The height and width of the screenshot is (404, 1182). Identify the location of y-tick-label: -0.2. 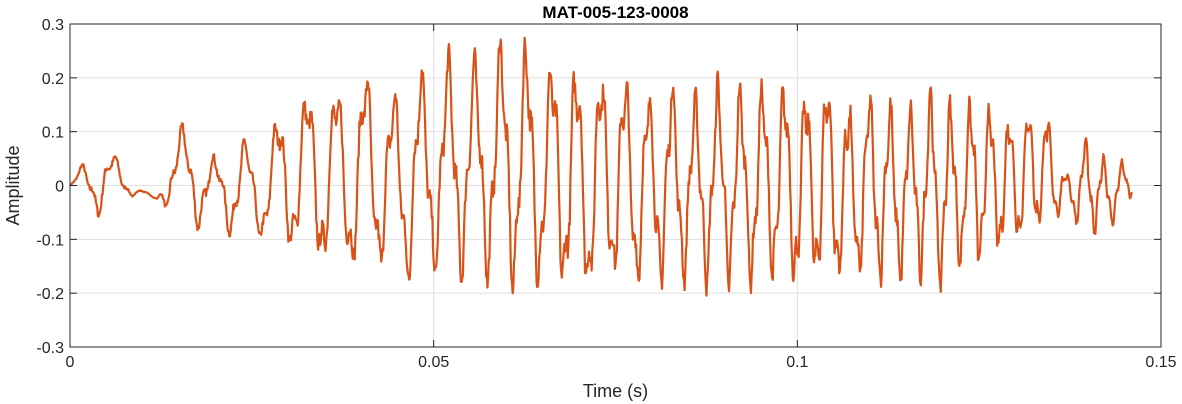
(50, 294).